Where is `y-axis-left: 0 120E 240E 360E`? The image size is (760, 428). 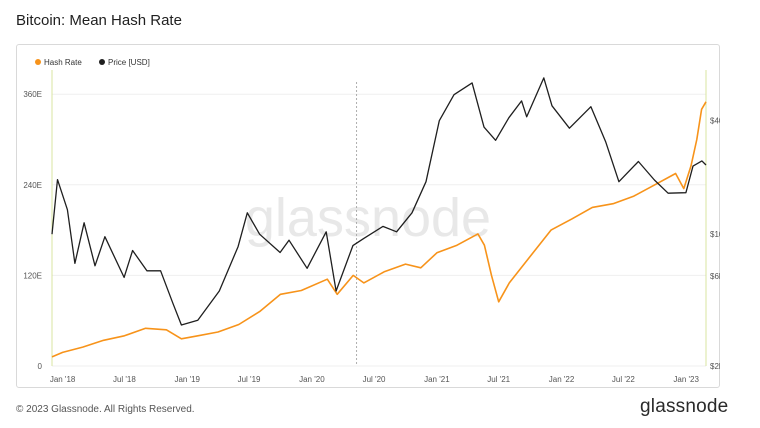 y-axis-left: 0 120E 240E 360E is located at coordinates (32, 230).